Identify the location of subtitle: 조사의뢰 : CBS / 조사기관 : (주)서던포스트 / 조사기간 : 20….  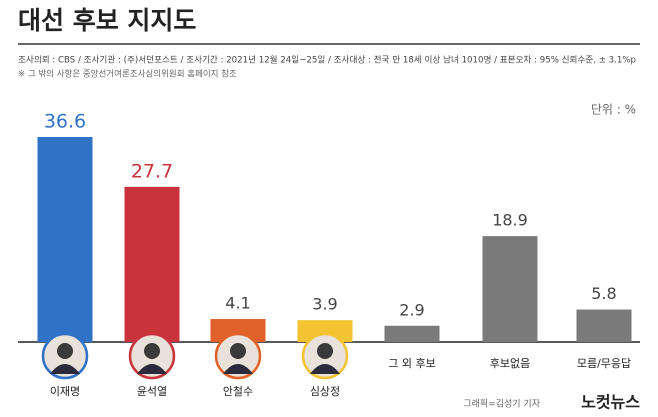
(327, 60).